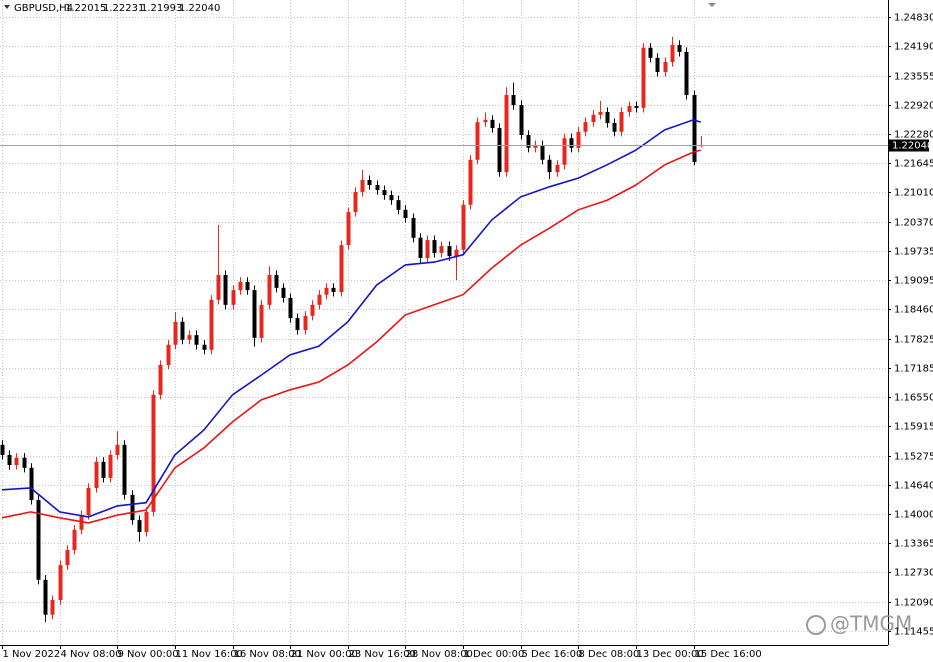 This screenshot has width=933, height=662. I want to click on x-tick-label: 9 Nov 00:00, so click(148, 654).